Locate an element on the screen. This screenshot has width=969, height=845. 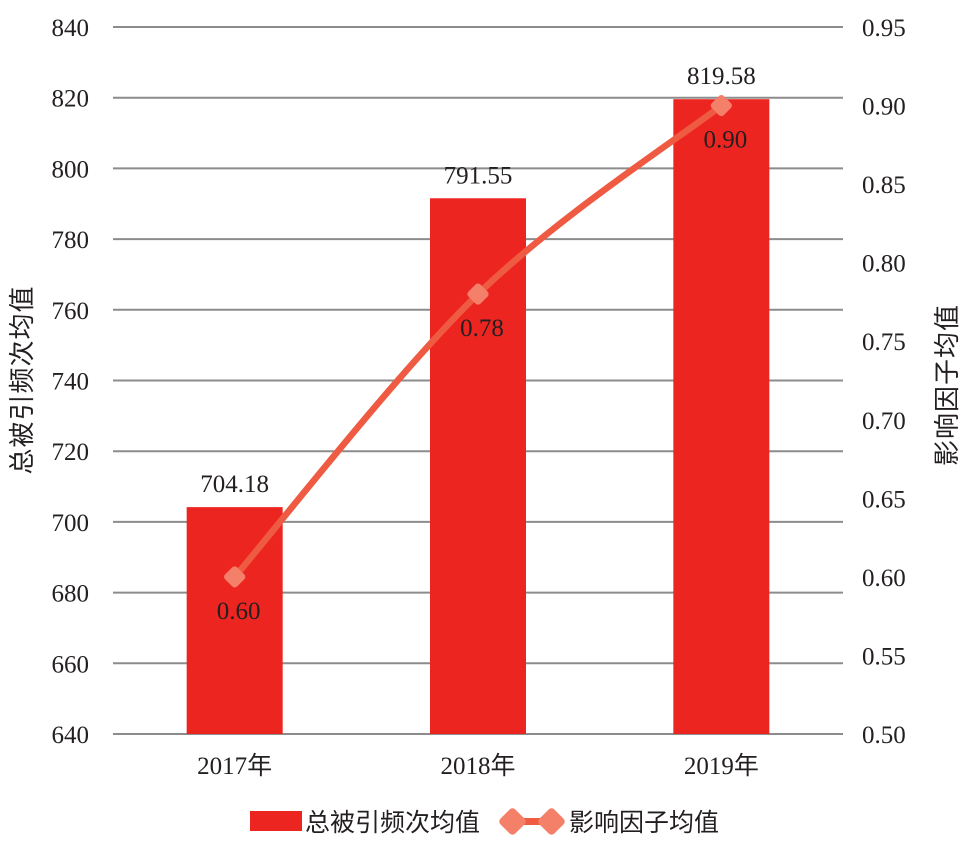
bar-2019年 is located at coordinates (721, 417).